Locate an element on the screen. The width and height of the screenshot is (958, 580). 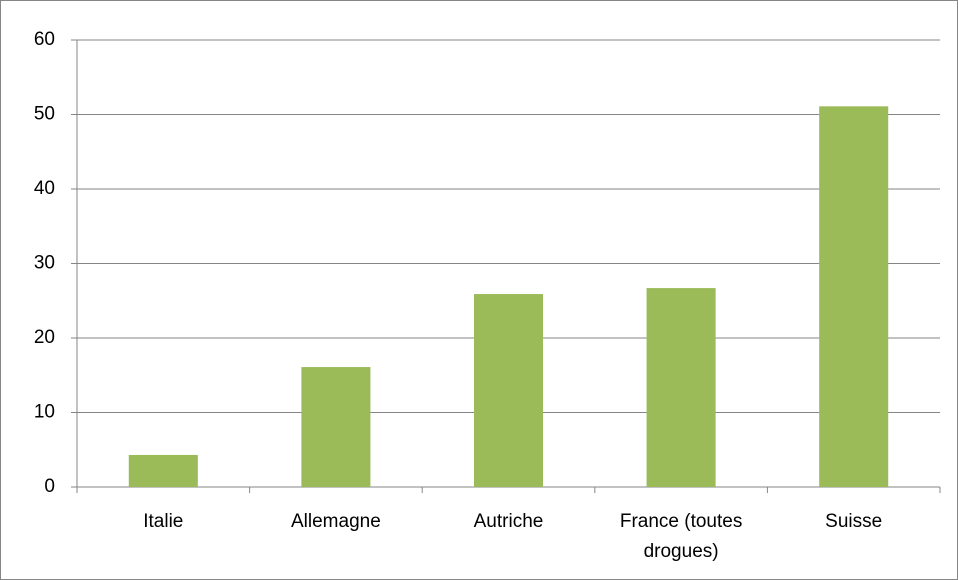
x-tick-label: Italie is located at coordinates (163, 521).